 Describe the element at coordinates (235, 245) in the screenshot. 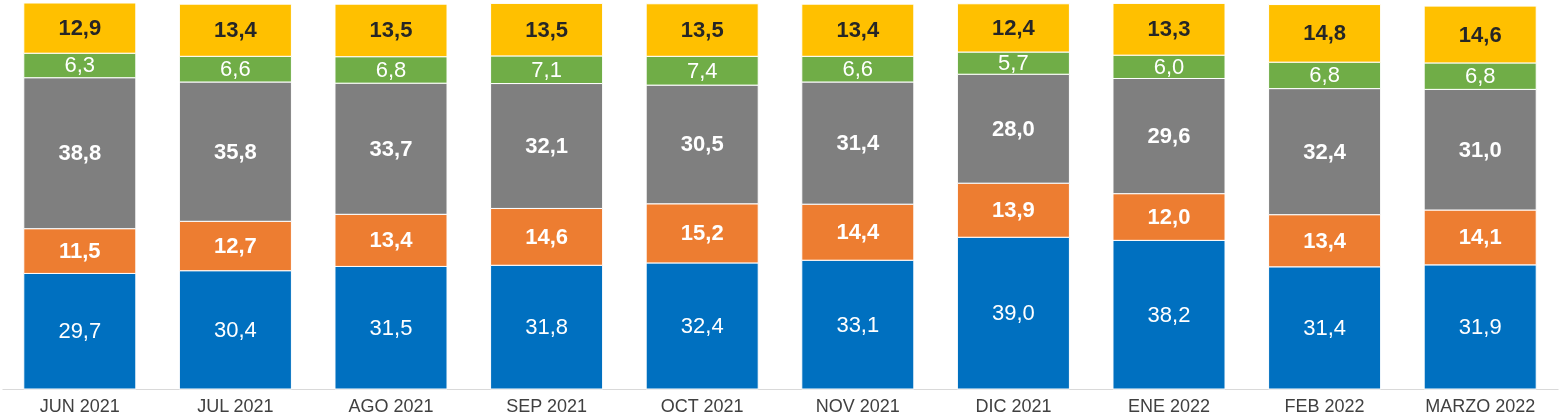

I see `data-label: 12,7` at that location.